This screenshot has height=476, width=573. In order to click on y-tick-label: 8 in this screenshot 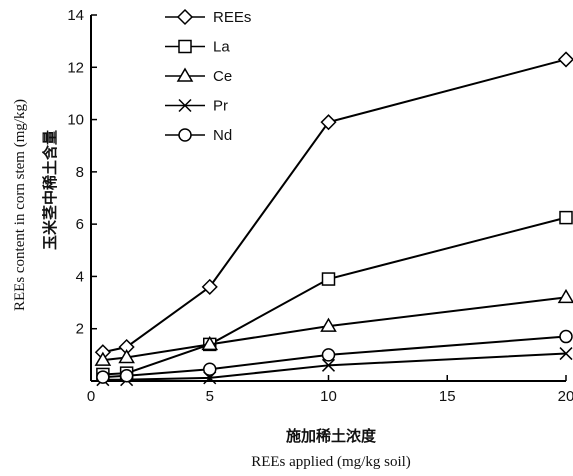, I will do `click(80, 172)`.